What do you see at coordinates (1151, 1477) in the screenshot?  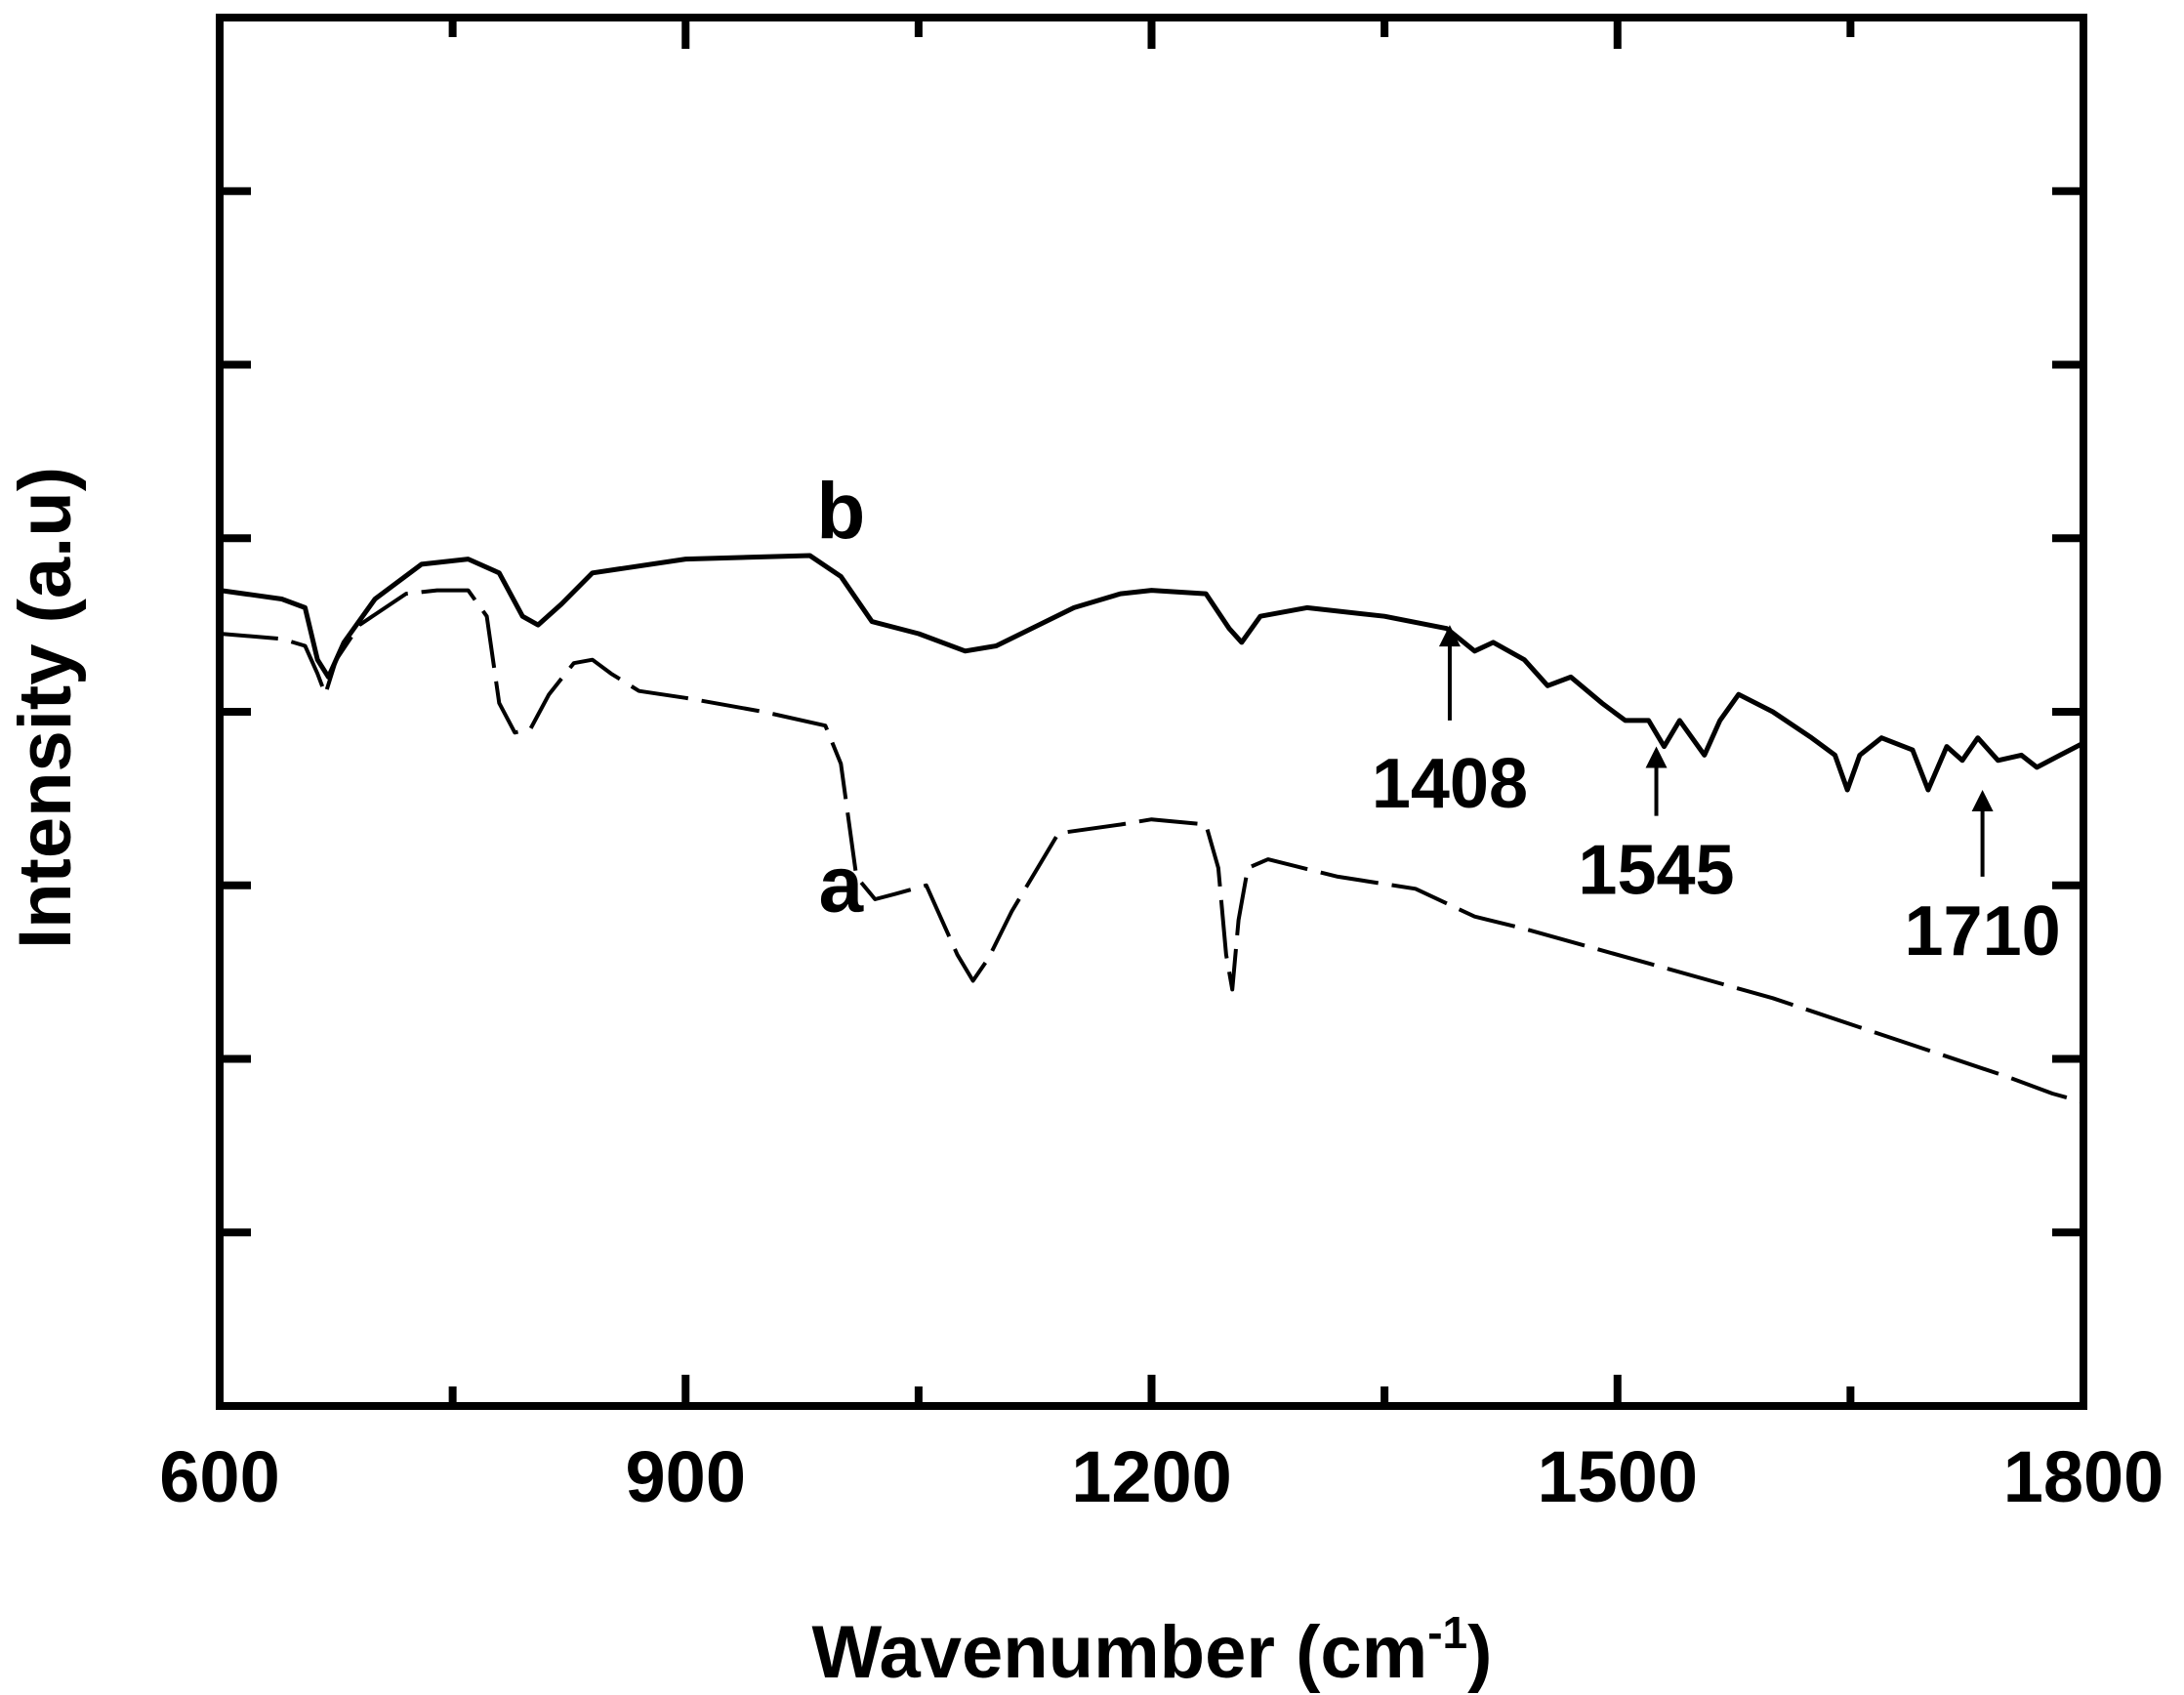 I see `x-tick-label: 1200` at bounding box center [1151, 1477].